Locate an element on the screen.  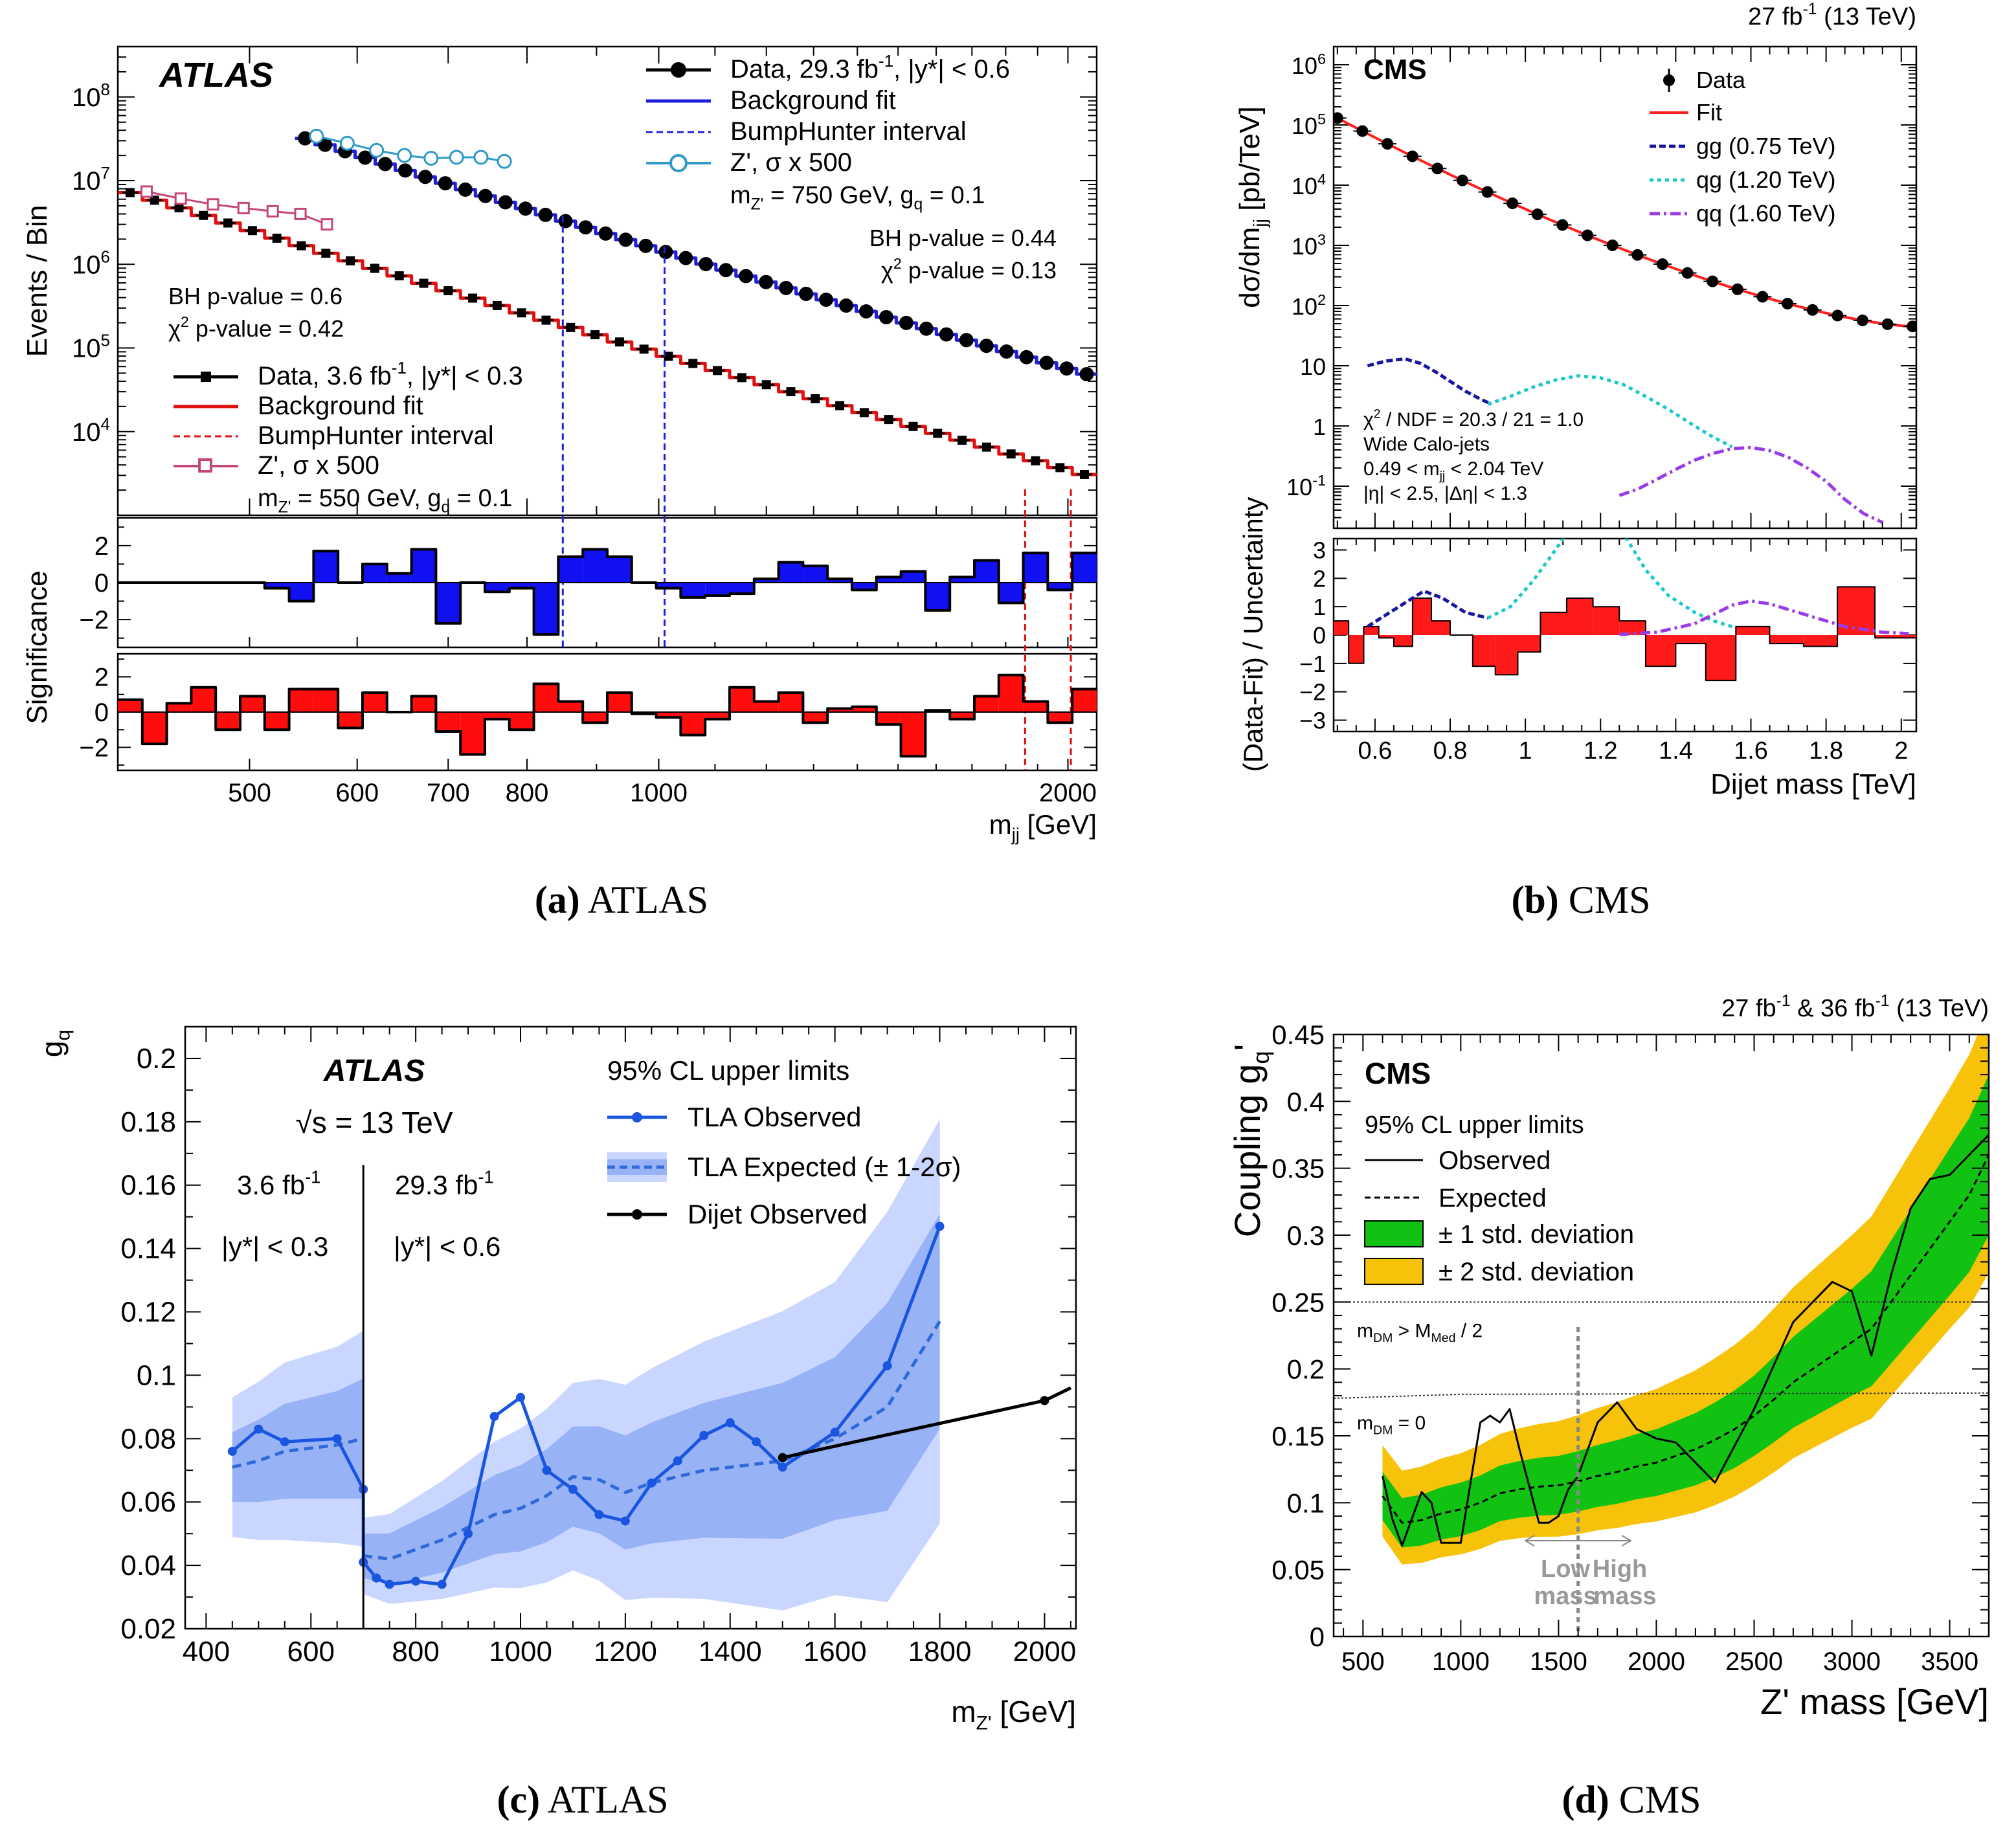
x-axis-label: Z' mass [GeV] is located at coordinates (1874, 1701).